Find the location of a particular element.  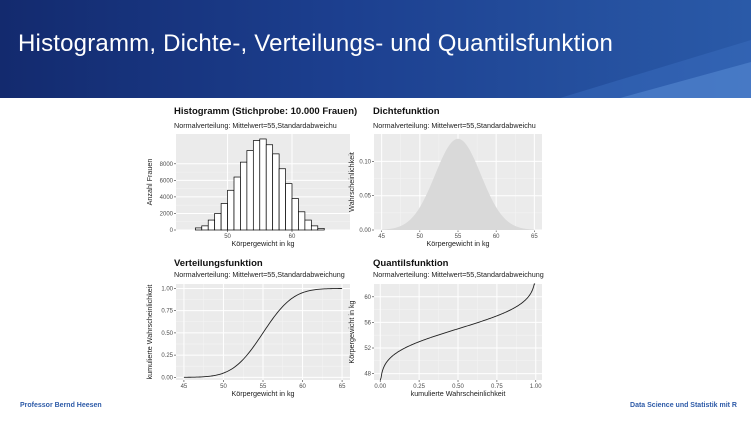

x-axis-label: kumulierte Wahrscheinlichkeit is located at coordinates (458, 393).